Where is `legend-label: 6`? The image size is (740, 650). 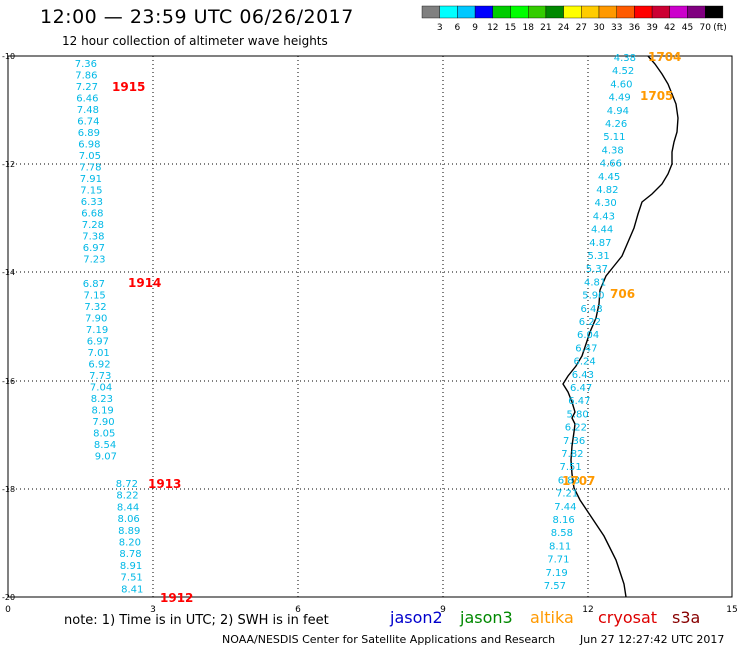
legend-label: 6 is located at coordinates (458, 28).